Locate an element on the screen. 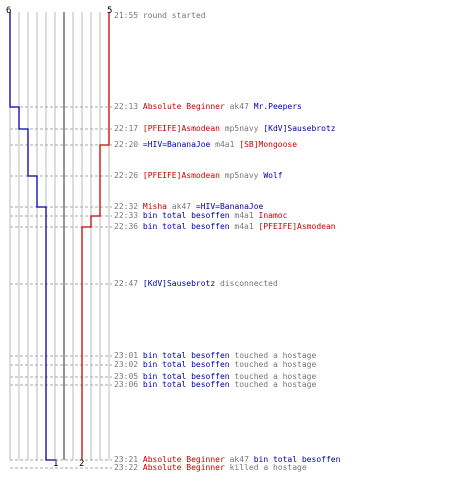 This screenshot has width=450, height=500. event-row: 22:26 [PFEIFE]Asmodean mp5navy Wolf is located at coordinates (198, 176).